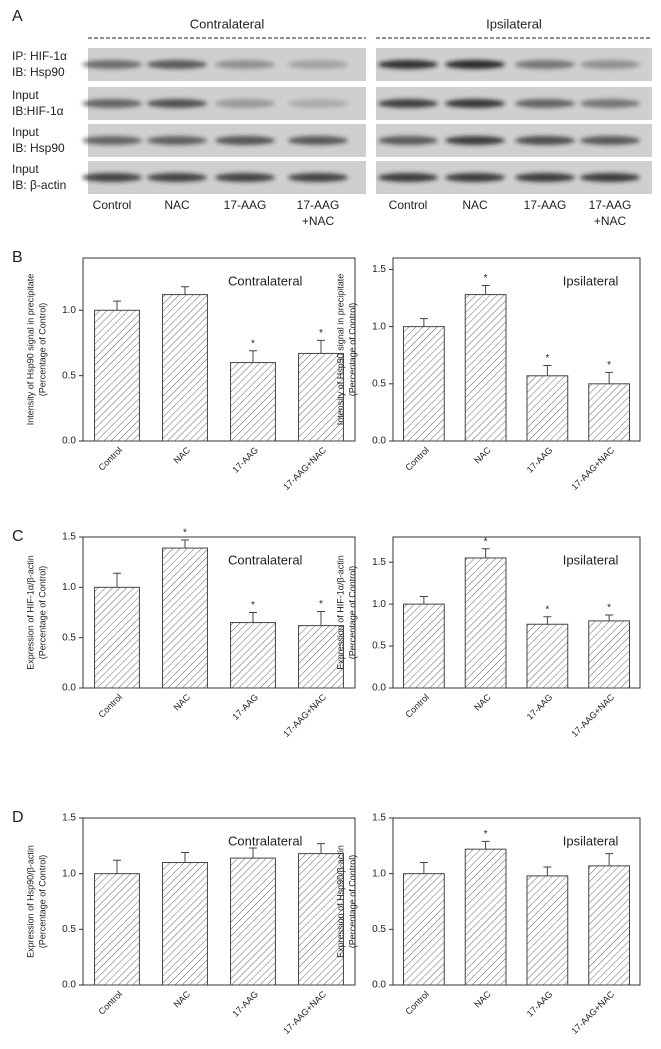 Image resolution: width=661 pixels, height=1049 pixels. I want to click on y-axis-label: Expression of HIF-1α/β-actin, so click(340, 612).